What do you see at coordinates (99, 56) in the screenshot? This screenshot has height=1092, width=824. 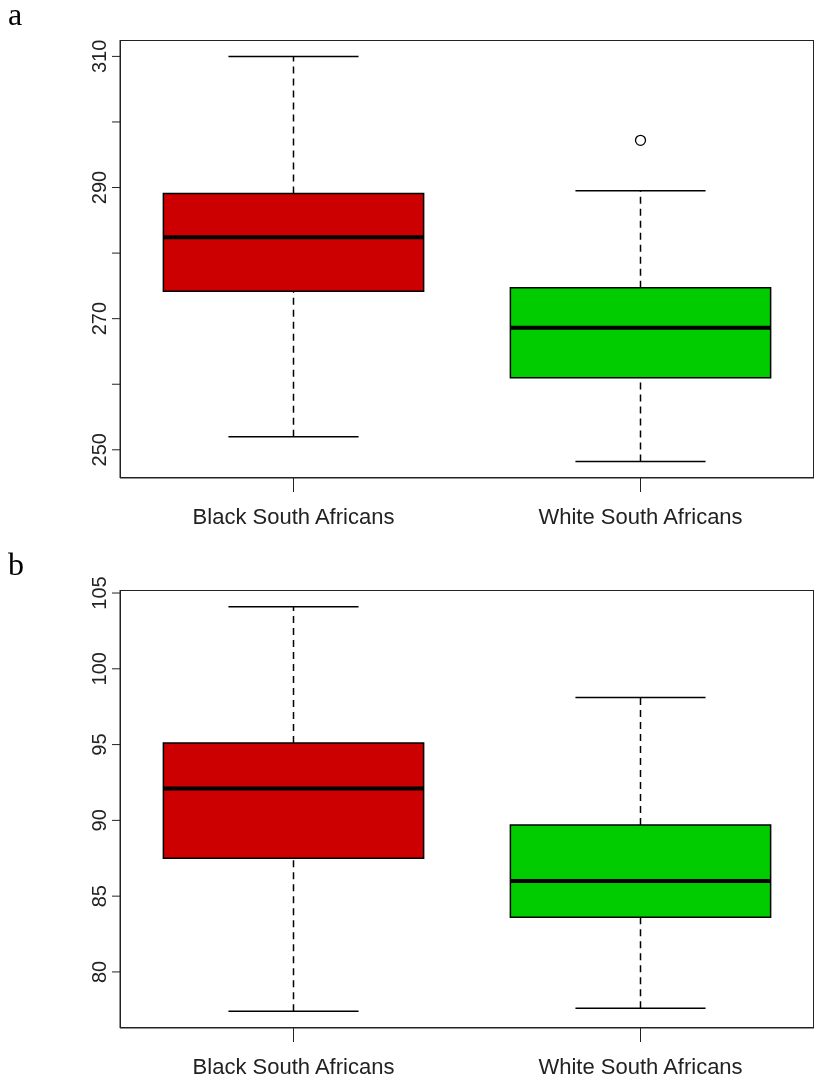 I see `y-tick-label: 310` at bounding box center [99, 56].